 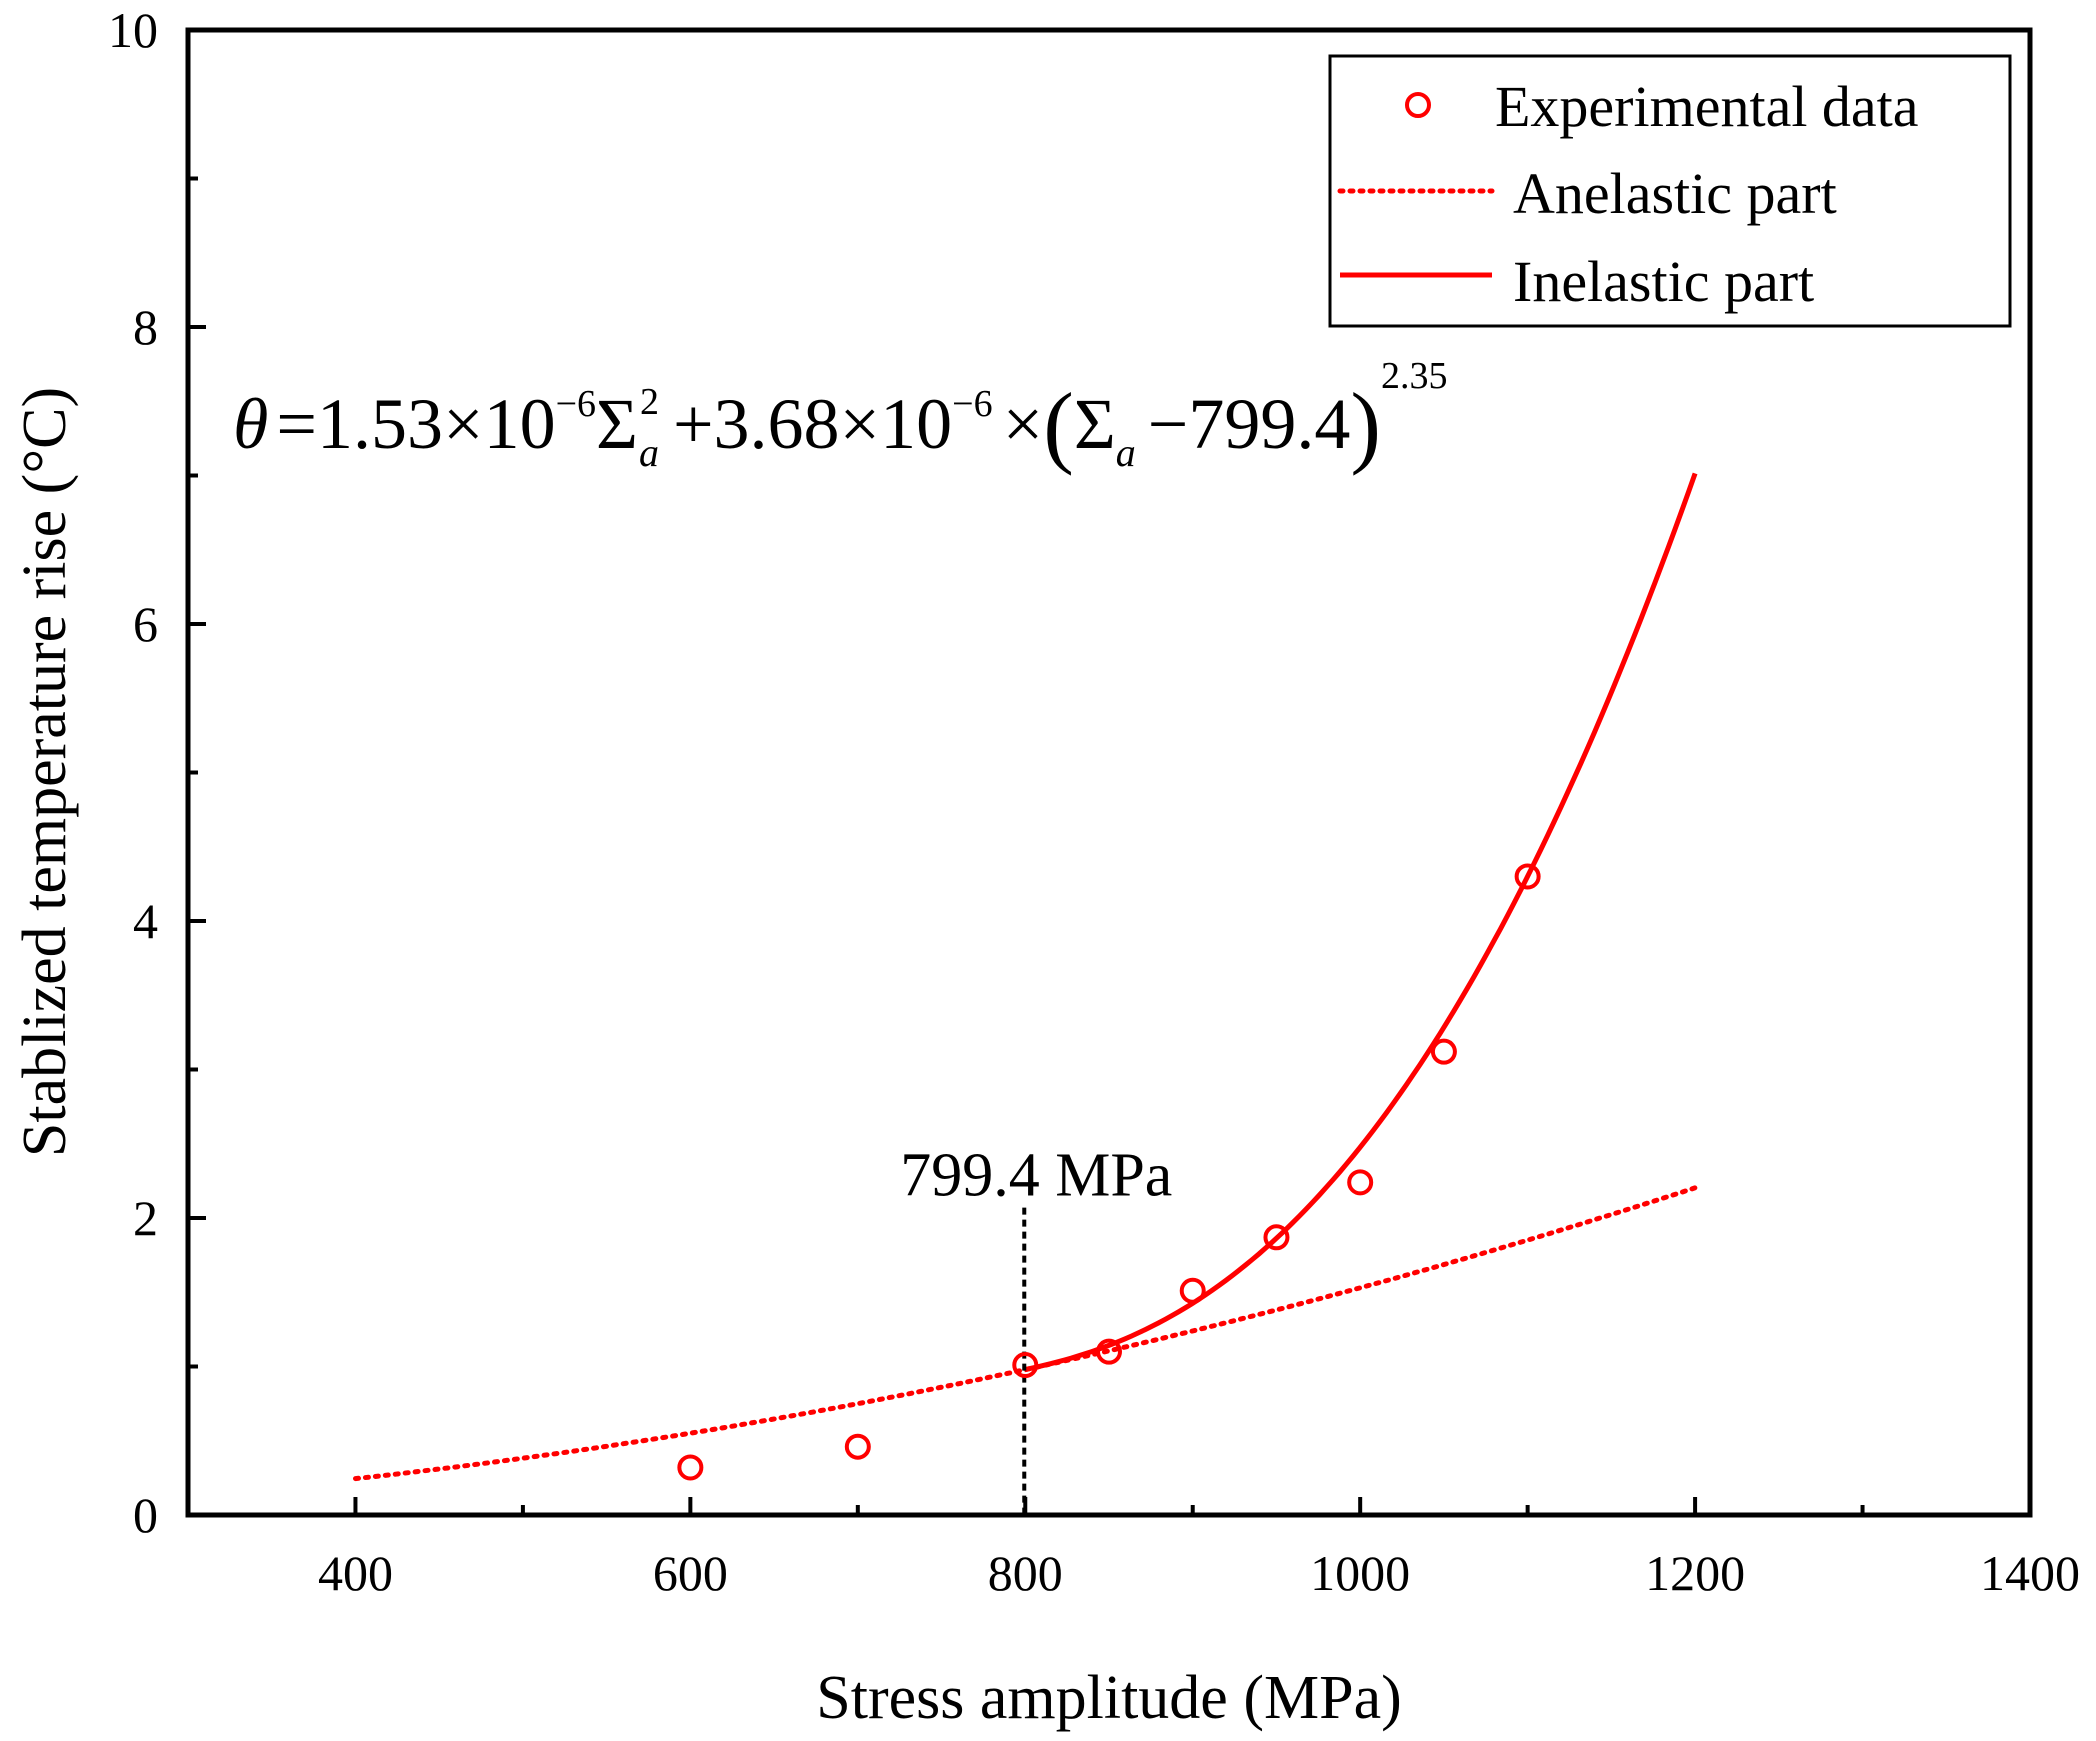 I want to click on threshold-label: 799.4 MPa, so click(x=1036, y=1176).